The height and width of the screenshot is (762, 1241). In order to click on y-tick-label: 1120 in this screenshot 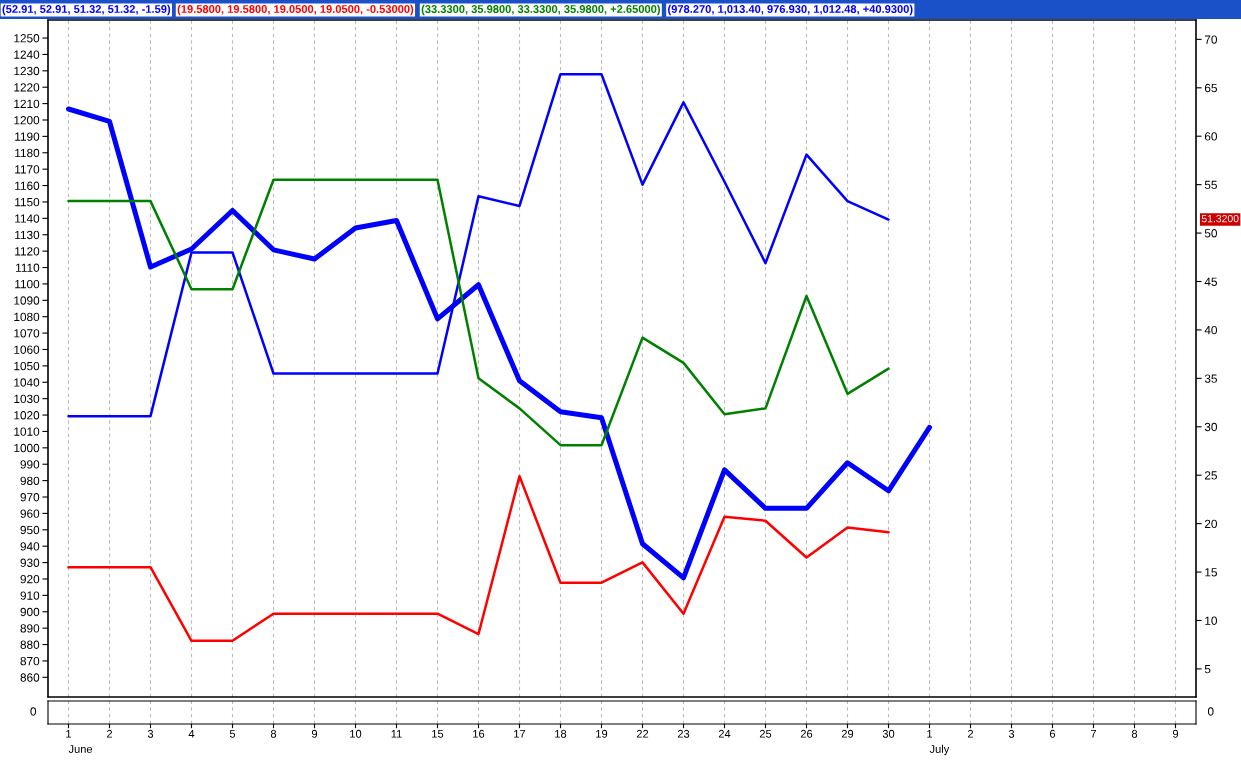, I will do `click(27, 251)`.